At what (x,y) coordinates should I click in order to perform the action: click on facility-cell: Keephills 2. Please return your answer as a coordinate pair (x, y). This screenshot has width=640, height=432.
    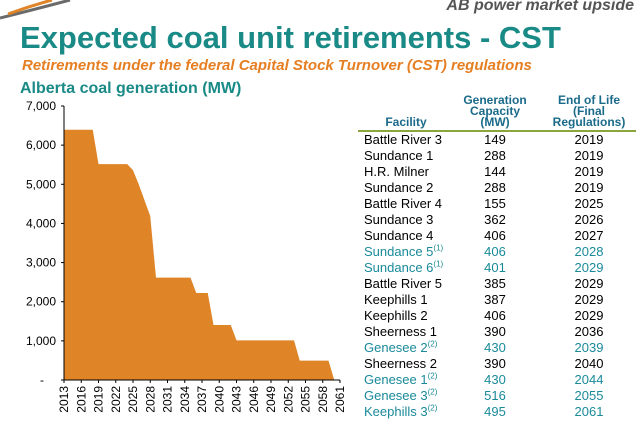
    Looking at the image, I should click on (396, 315).